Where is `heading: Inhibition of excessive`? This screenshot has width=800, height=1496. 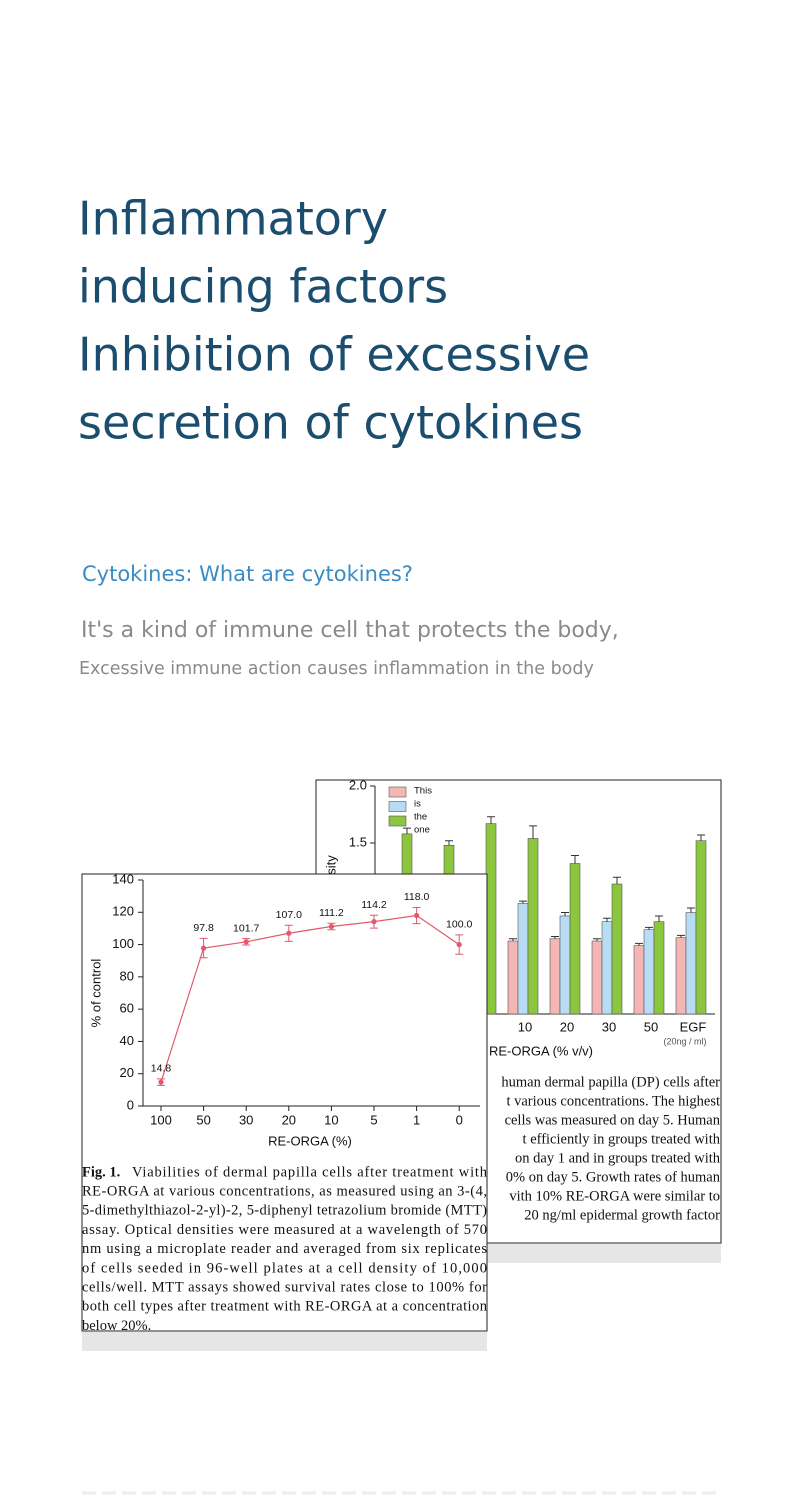 heading: Inhibition of excessive is located at coordinates (334, 355).